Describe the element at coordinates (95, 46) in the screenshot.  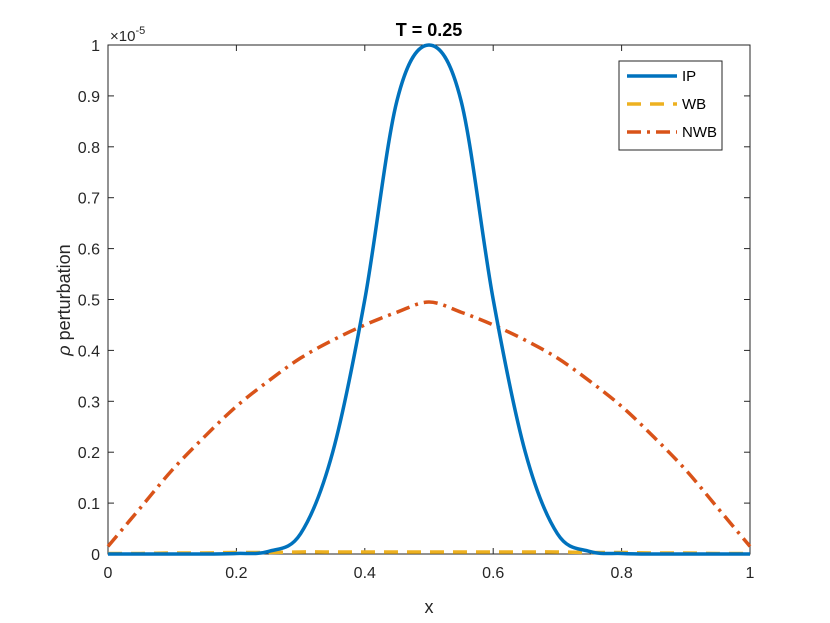
I see `y-tick-label: 1` at that location.